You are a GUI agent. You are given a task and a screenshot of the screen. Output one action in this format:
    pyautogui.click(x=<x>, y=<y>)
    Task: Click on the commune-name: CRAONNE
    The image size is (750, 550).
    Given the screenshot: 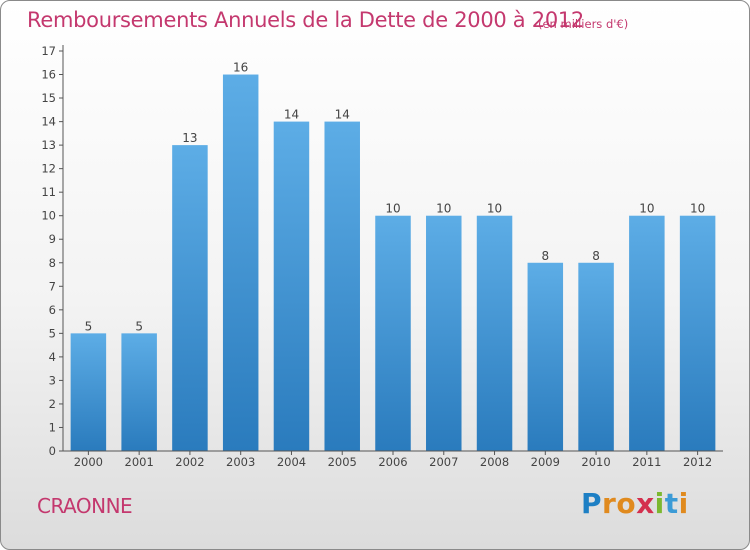 What is the action you would take?
    pyautogui.click(x=85, y=506)
    